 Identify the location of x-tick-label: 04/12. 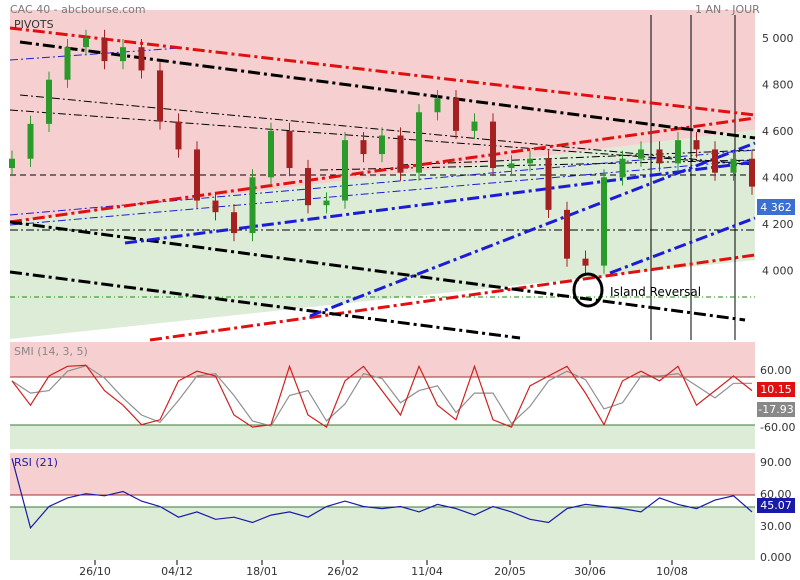
(177, 571).